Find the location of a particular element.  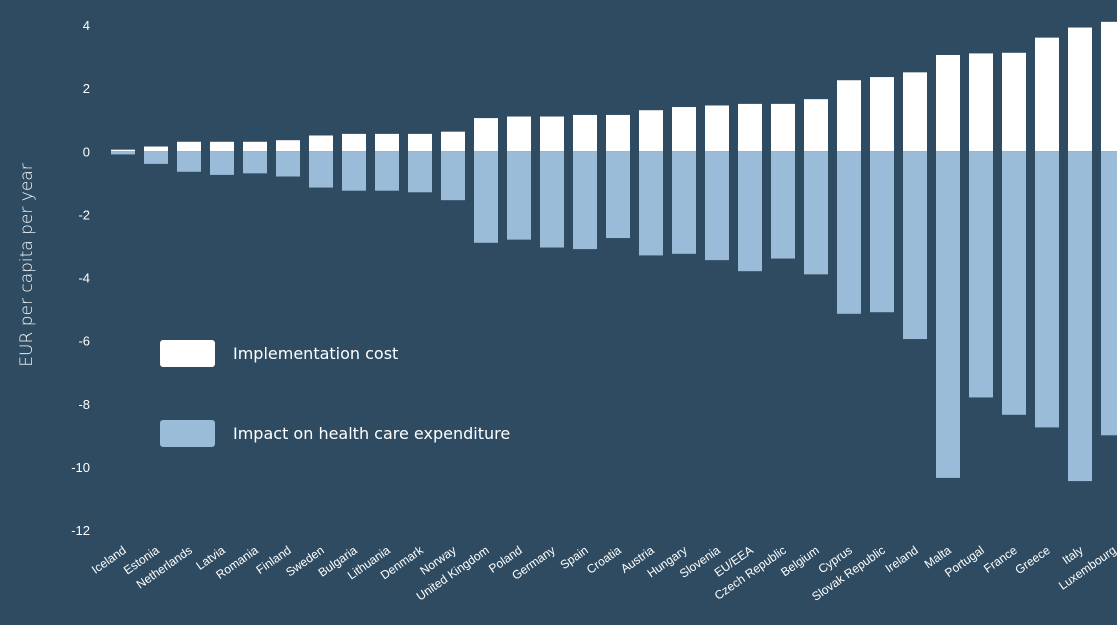

impact-bar-netherlands is located at coordinates (189, 161).